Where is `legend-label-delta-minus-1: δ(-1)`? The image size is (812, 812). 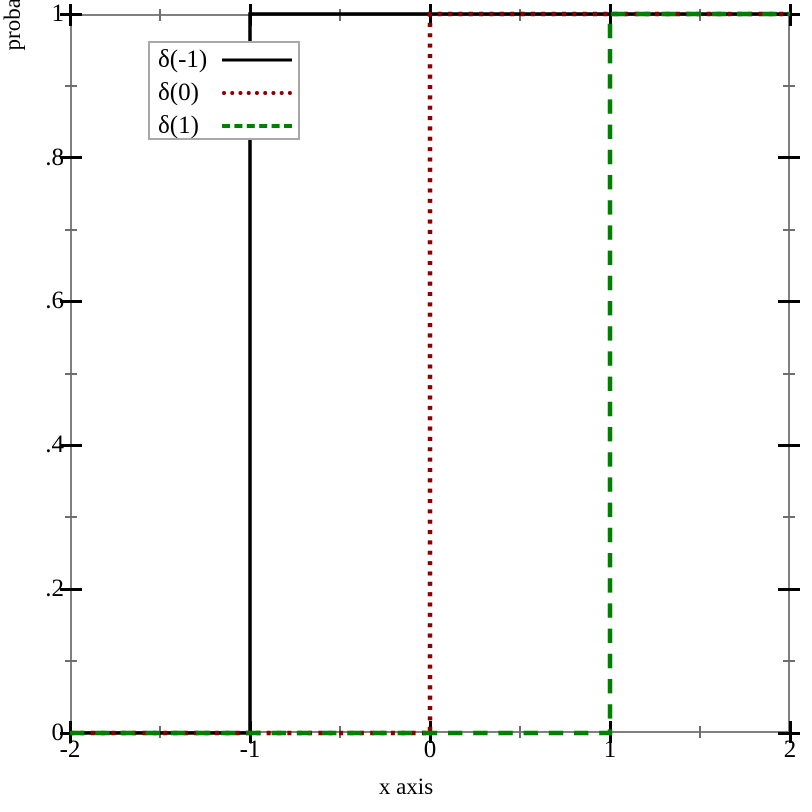 legend-label-delta-minus-1: δ(-1) is located at coordinates (183, 59).